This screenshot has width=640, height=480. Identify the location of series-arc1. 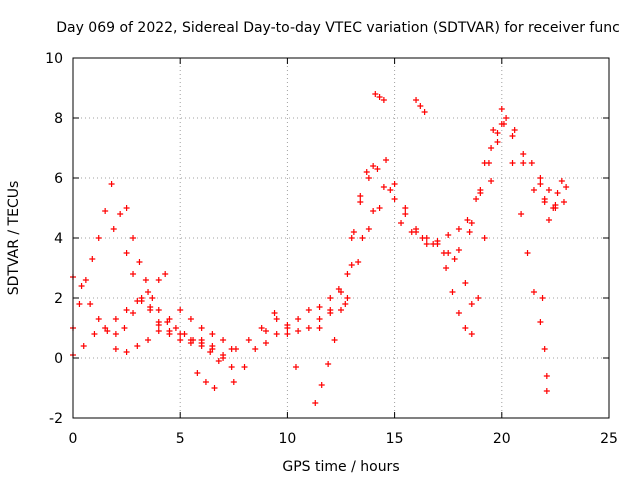
(152, 322).